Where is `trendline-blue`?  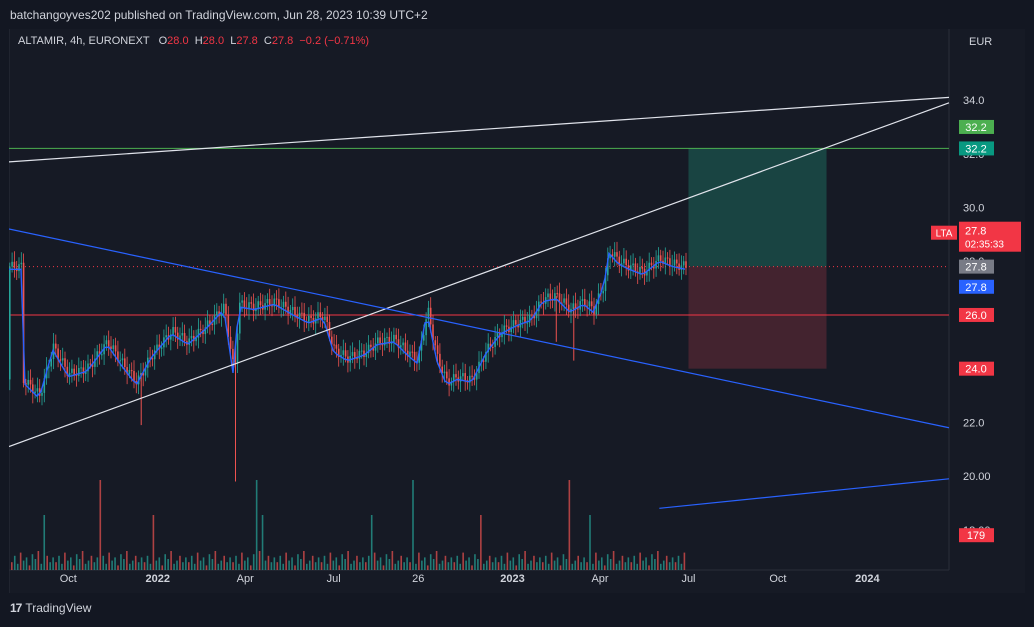
trendline-blue is located at coordinates (804, 493).